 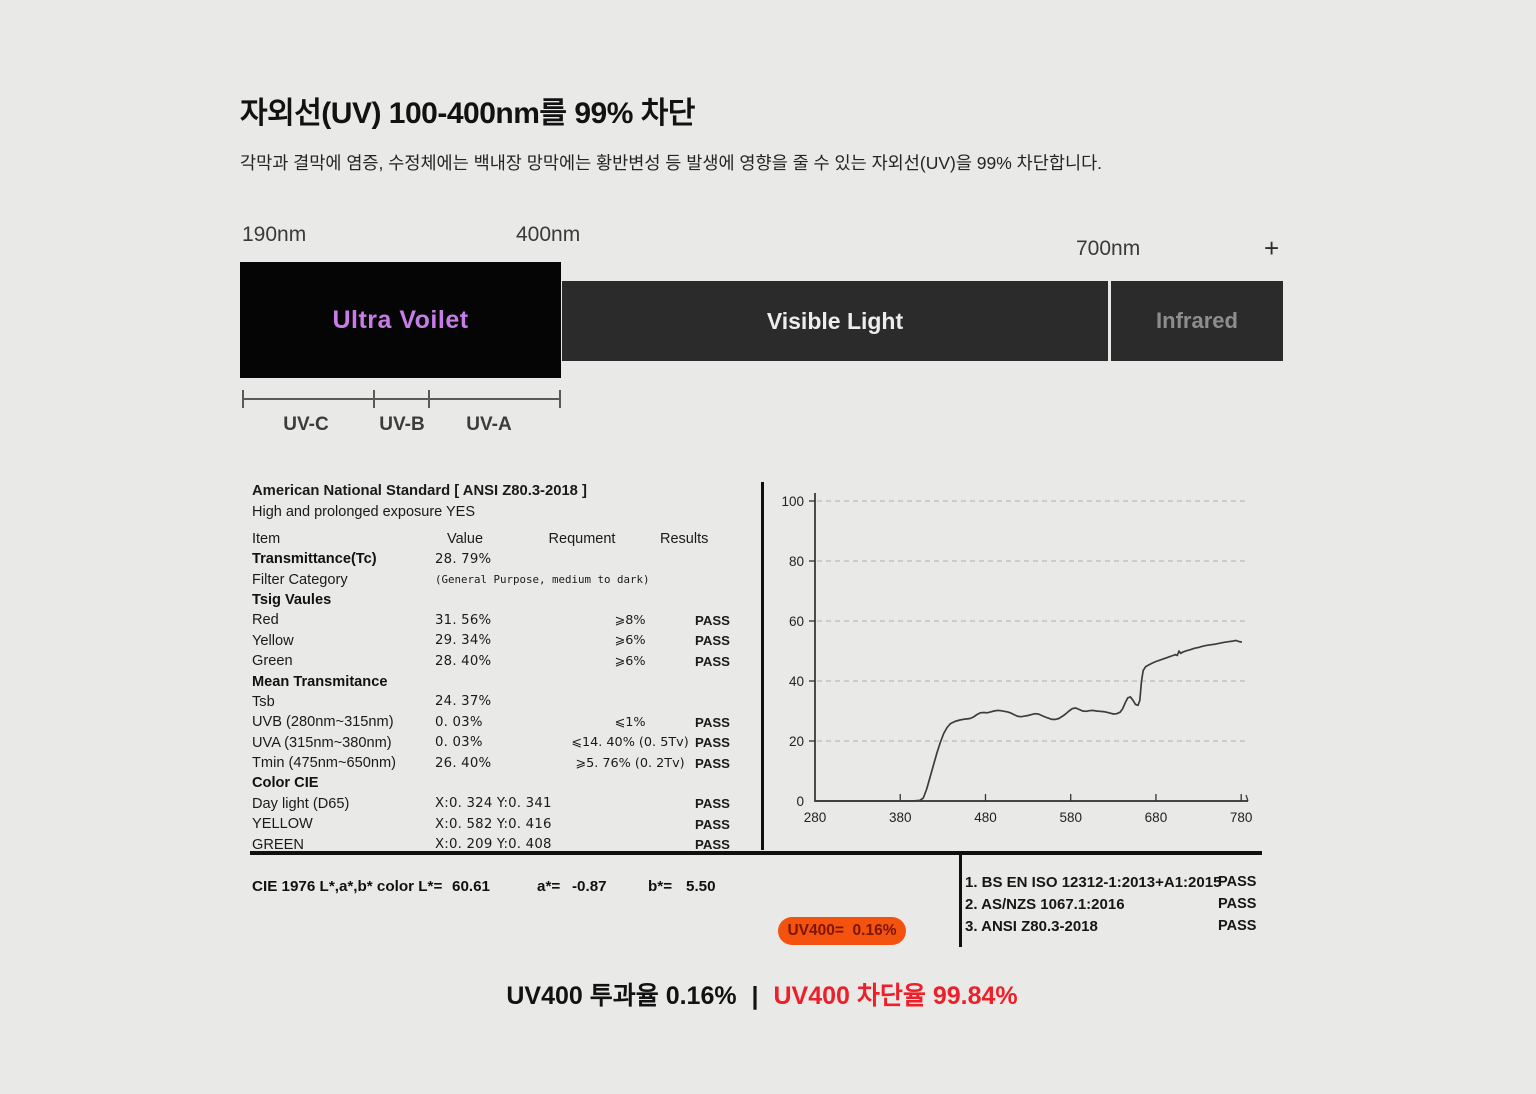 I want to click on cell-value: 24. 37%, so click(x=463, y=702).